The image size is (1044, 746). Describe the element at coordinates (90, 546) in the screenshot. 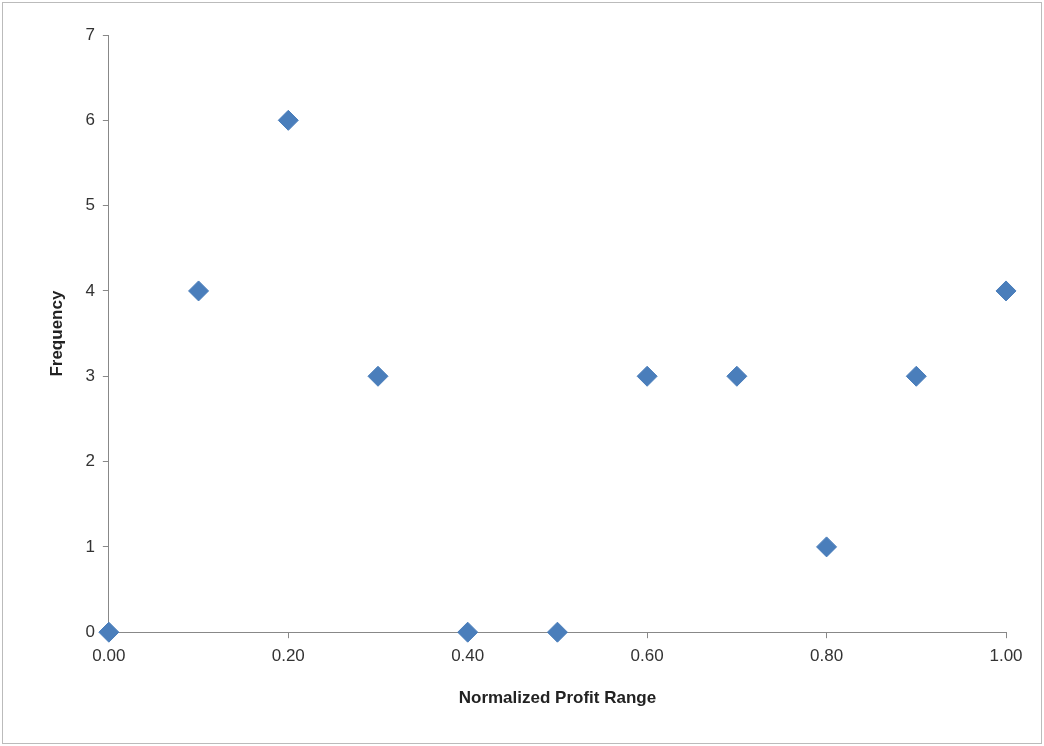

I see `y-tick-label: 1` at that location.